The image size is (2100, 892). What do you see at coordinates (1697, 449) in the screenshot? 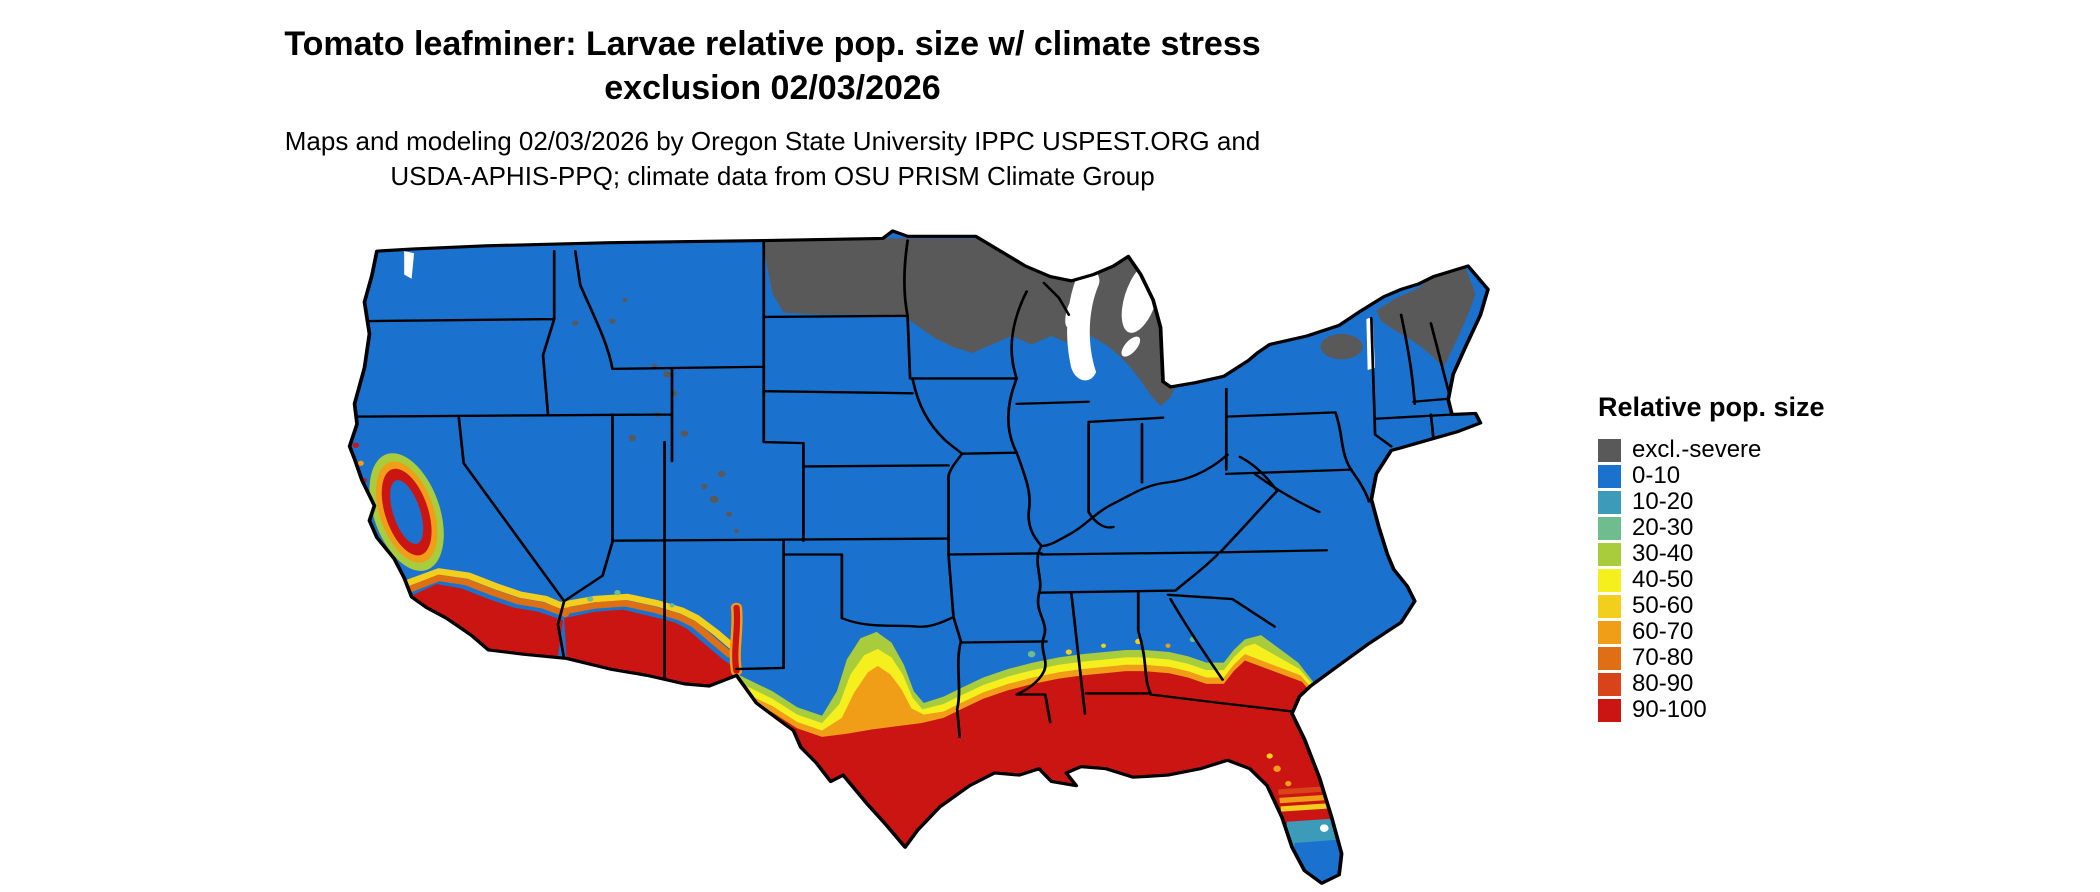
I see `legend-label: excl.-severe` at bounding box center [1697, 449].